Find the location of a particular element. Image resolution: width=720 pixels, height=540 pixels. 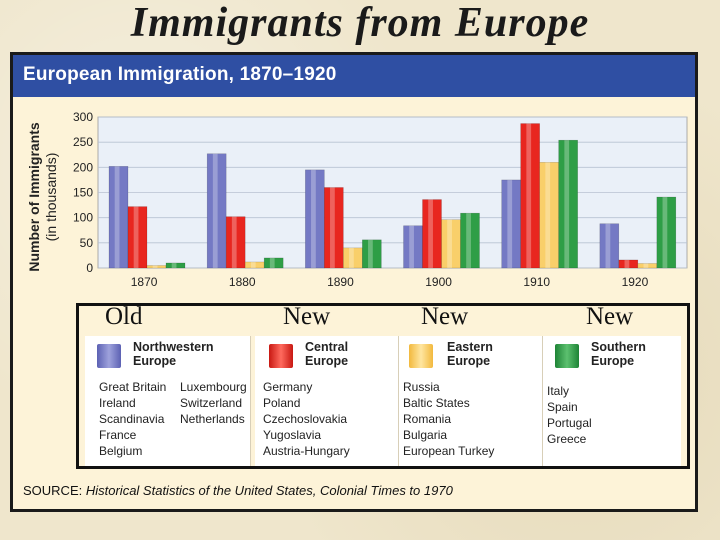

country: Yugoslavia is located at coordinates (292, 435).